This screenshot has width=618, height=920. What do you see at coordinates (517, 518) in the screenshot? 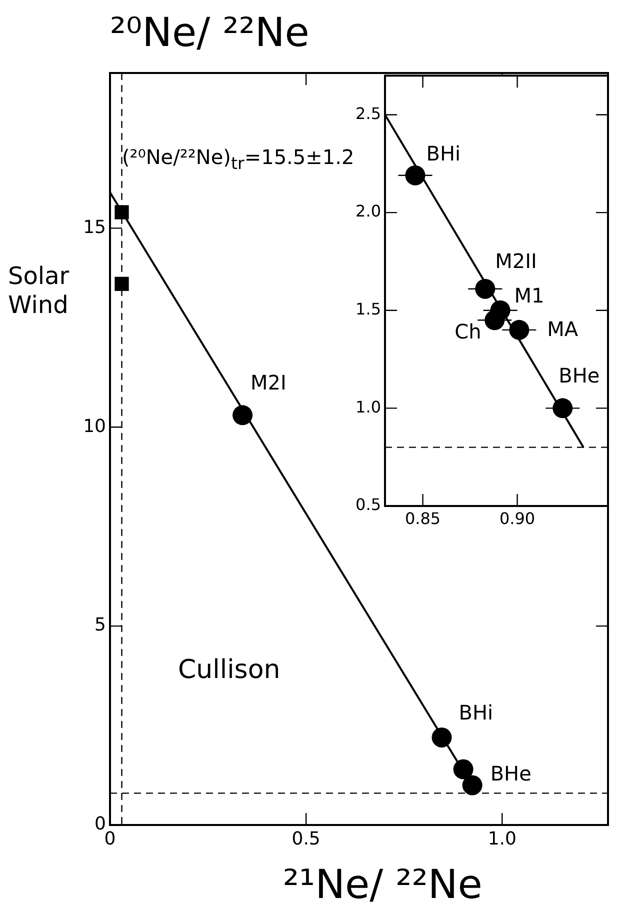
I see `x-tick-label: 0.90` at bounding box center [517, 518].